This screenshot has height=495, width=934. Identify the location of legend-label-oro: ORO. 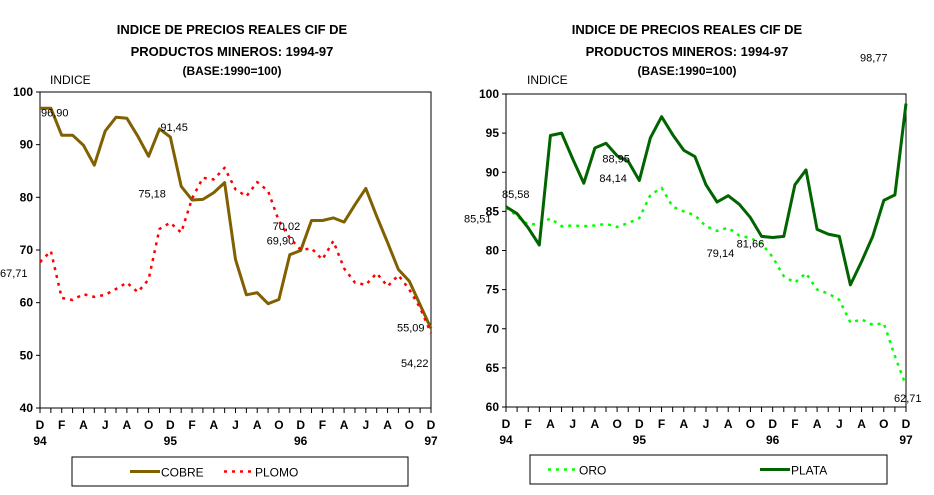
(592, 471).